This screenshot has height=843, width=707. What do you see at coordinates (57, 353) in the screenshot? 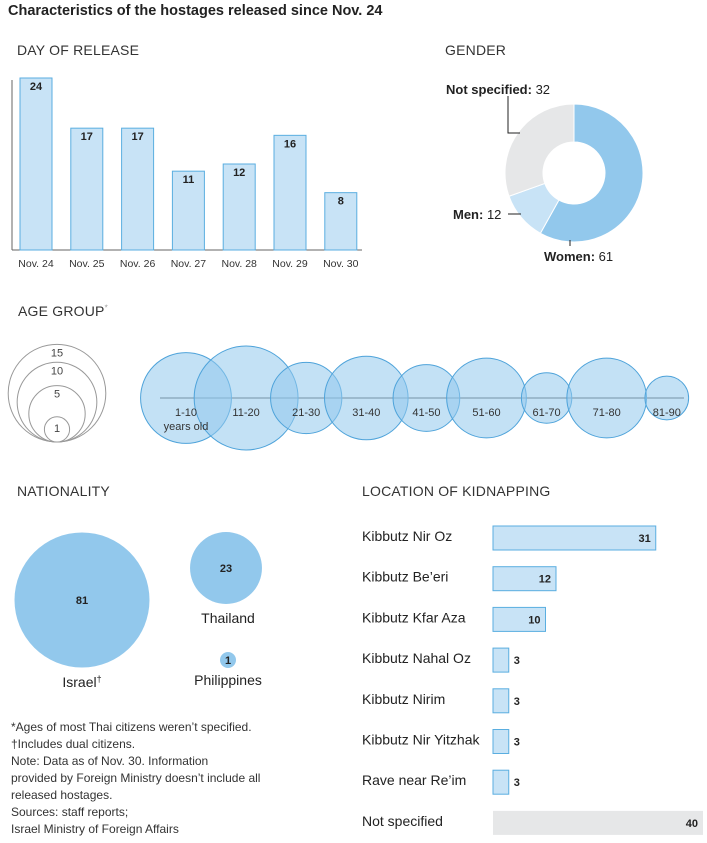
I see `size-legend-label: 15` at bounding box center [57, 353].